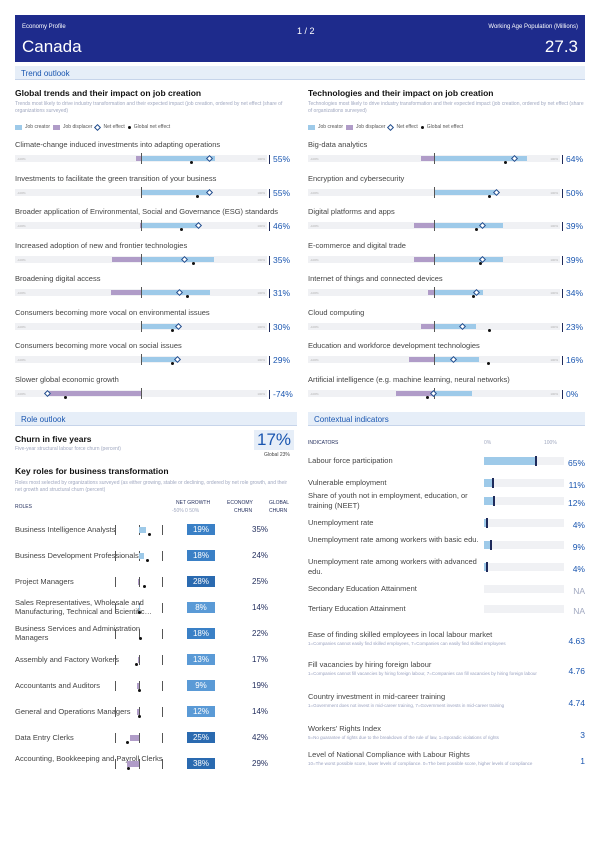 The height and width of the screenshot is (848, 600). What do you see at coordinates (578, 547) in the screenshot?
I see `indicator-value: 9%` at bounding box center [578, 547].